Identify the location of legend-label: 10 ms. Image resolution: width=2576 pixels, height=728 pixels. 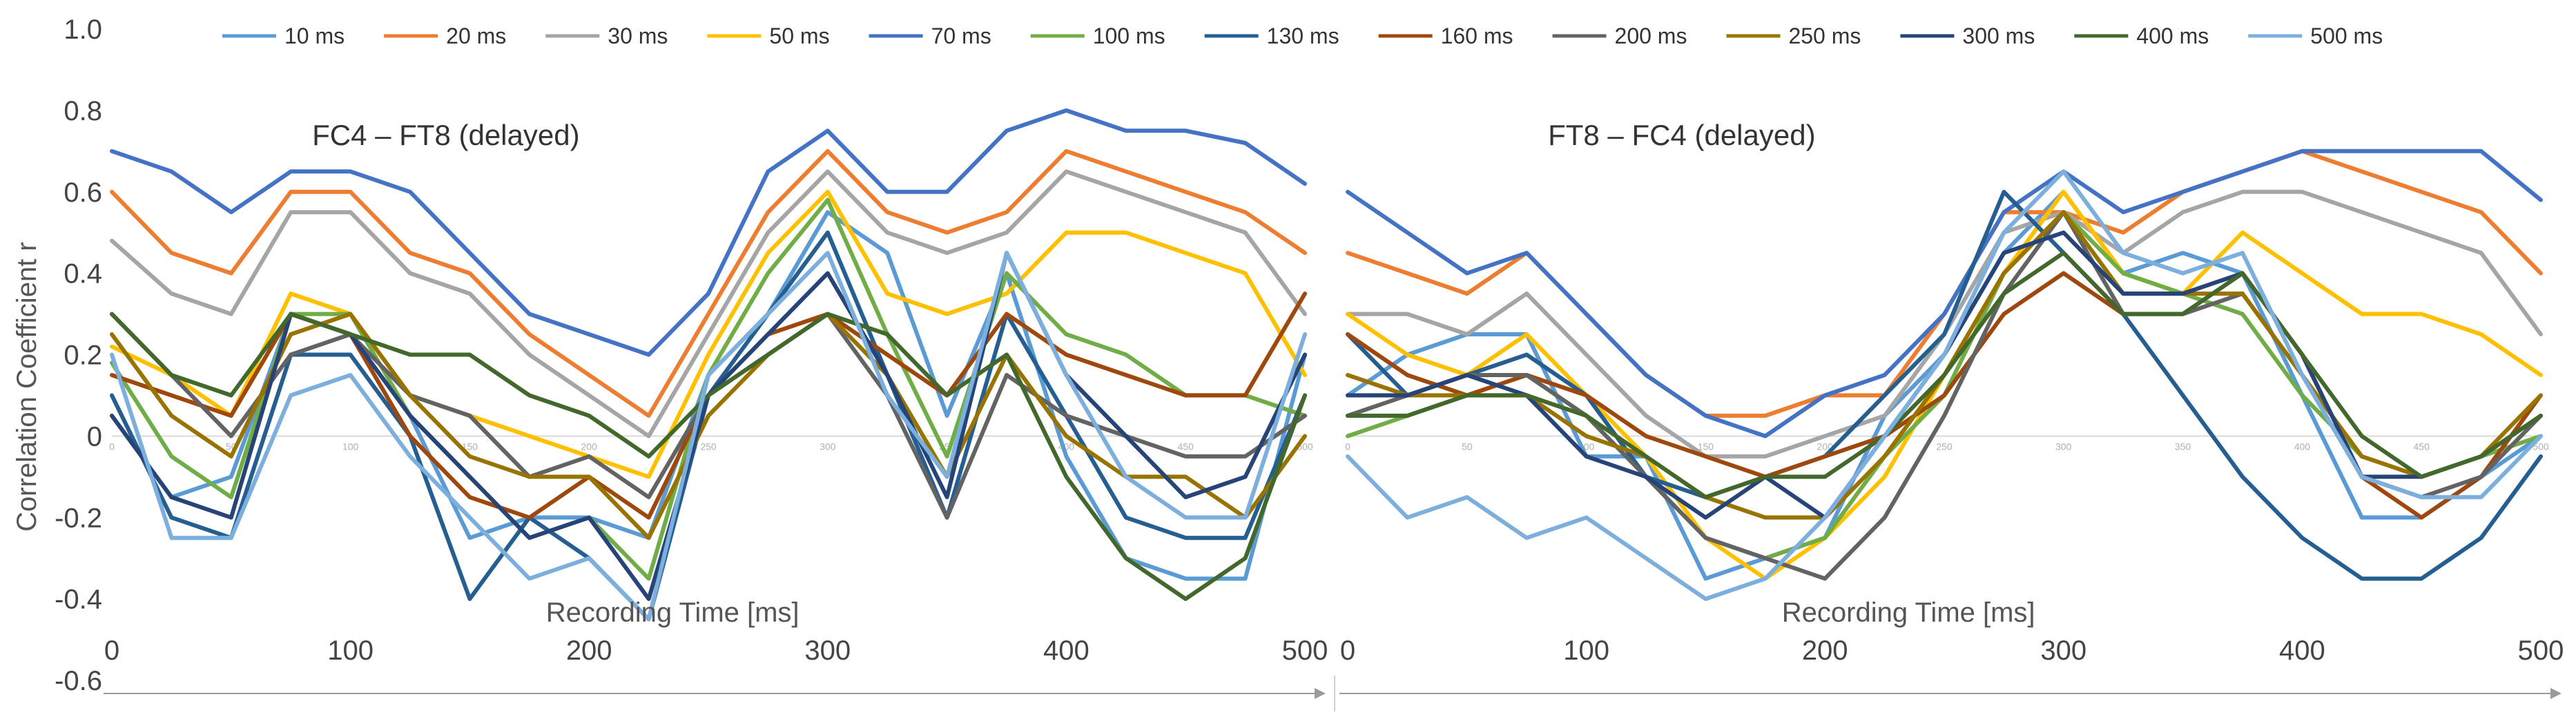
(314, 35).